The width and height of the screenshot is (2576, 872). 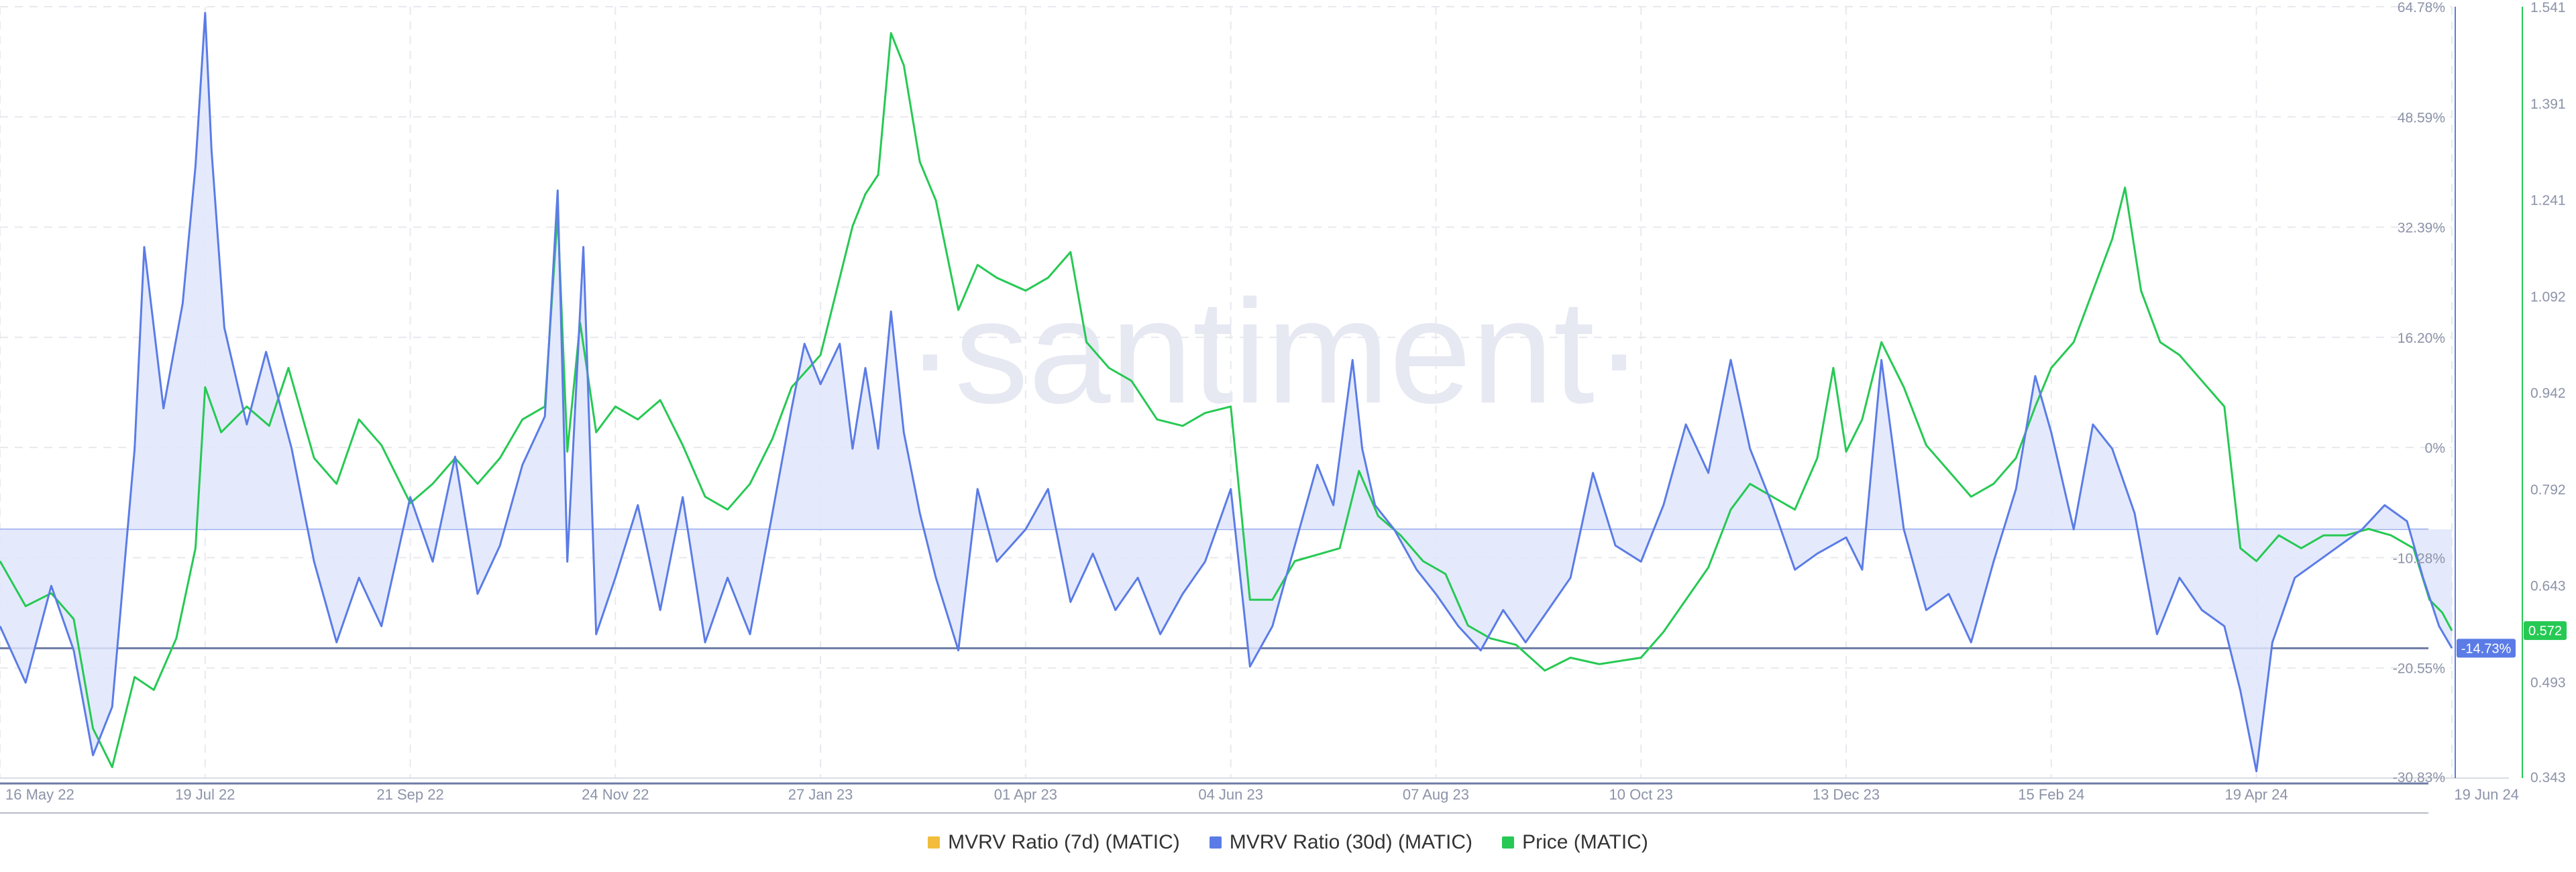 What do you see at coordinates (820, 795) in the screenshot?
I see `x-tick-label: 27 Jan 23` at bounding box center [820, 795].